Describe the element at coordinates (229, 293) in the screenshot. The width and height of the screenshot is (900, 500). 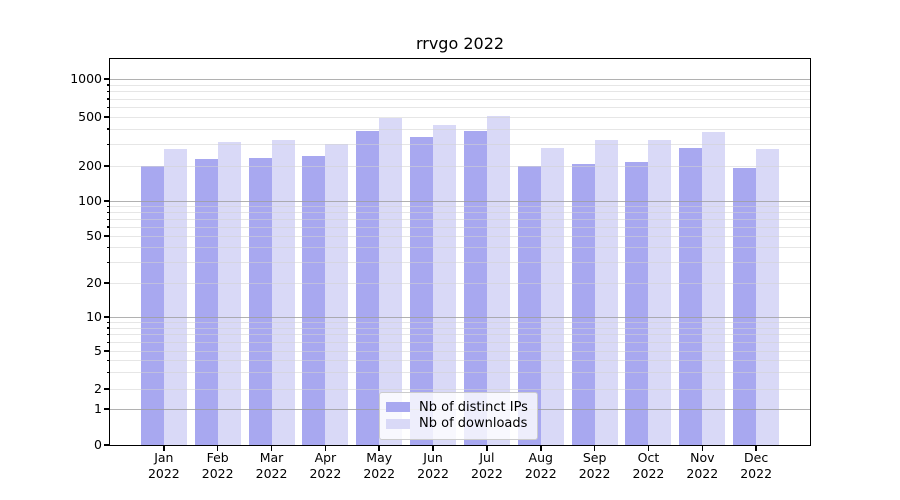
I see `bar-downloads-feb` at that location.